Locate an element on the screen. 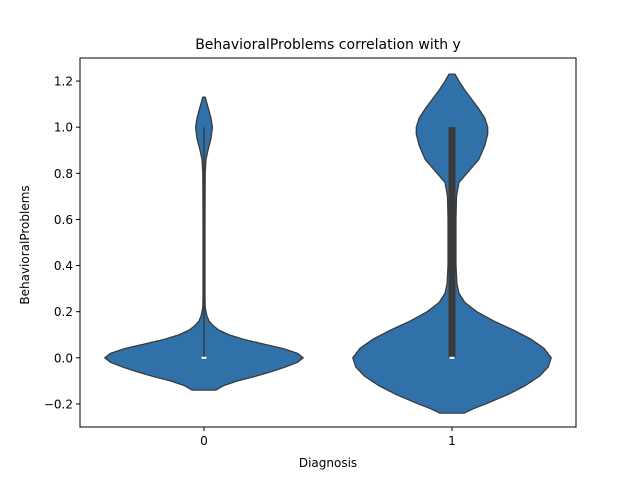  y-axis: −0.2 0.0 0.2 0.4 0.6 0.8 1.0 1.2 is located at coordinates (62, 243).